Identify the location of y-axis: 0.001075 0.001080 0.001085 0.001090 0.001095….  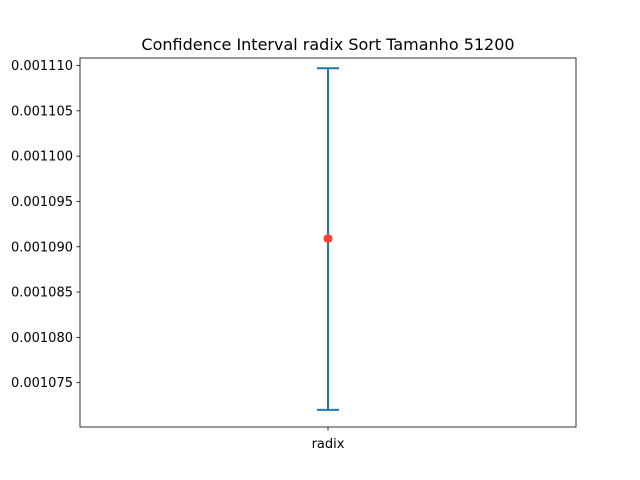
(45, 225).